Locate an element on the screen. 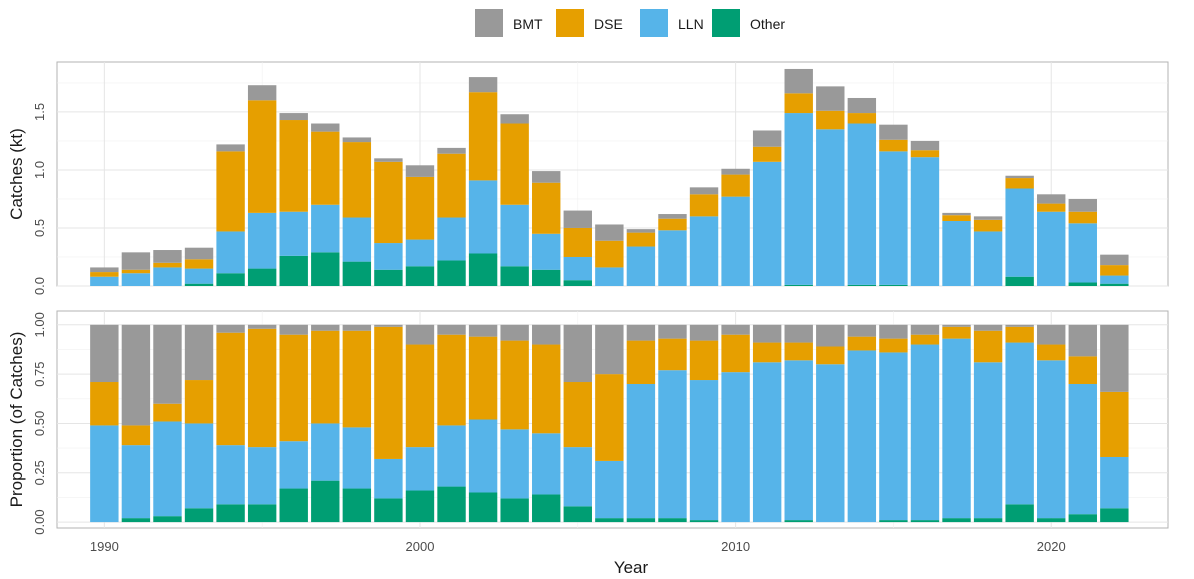 The height and width of the screenshot is (579, 1194). bar-lln-2018 is located at coordinates (988, 258).